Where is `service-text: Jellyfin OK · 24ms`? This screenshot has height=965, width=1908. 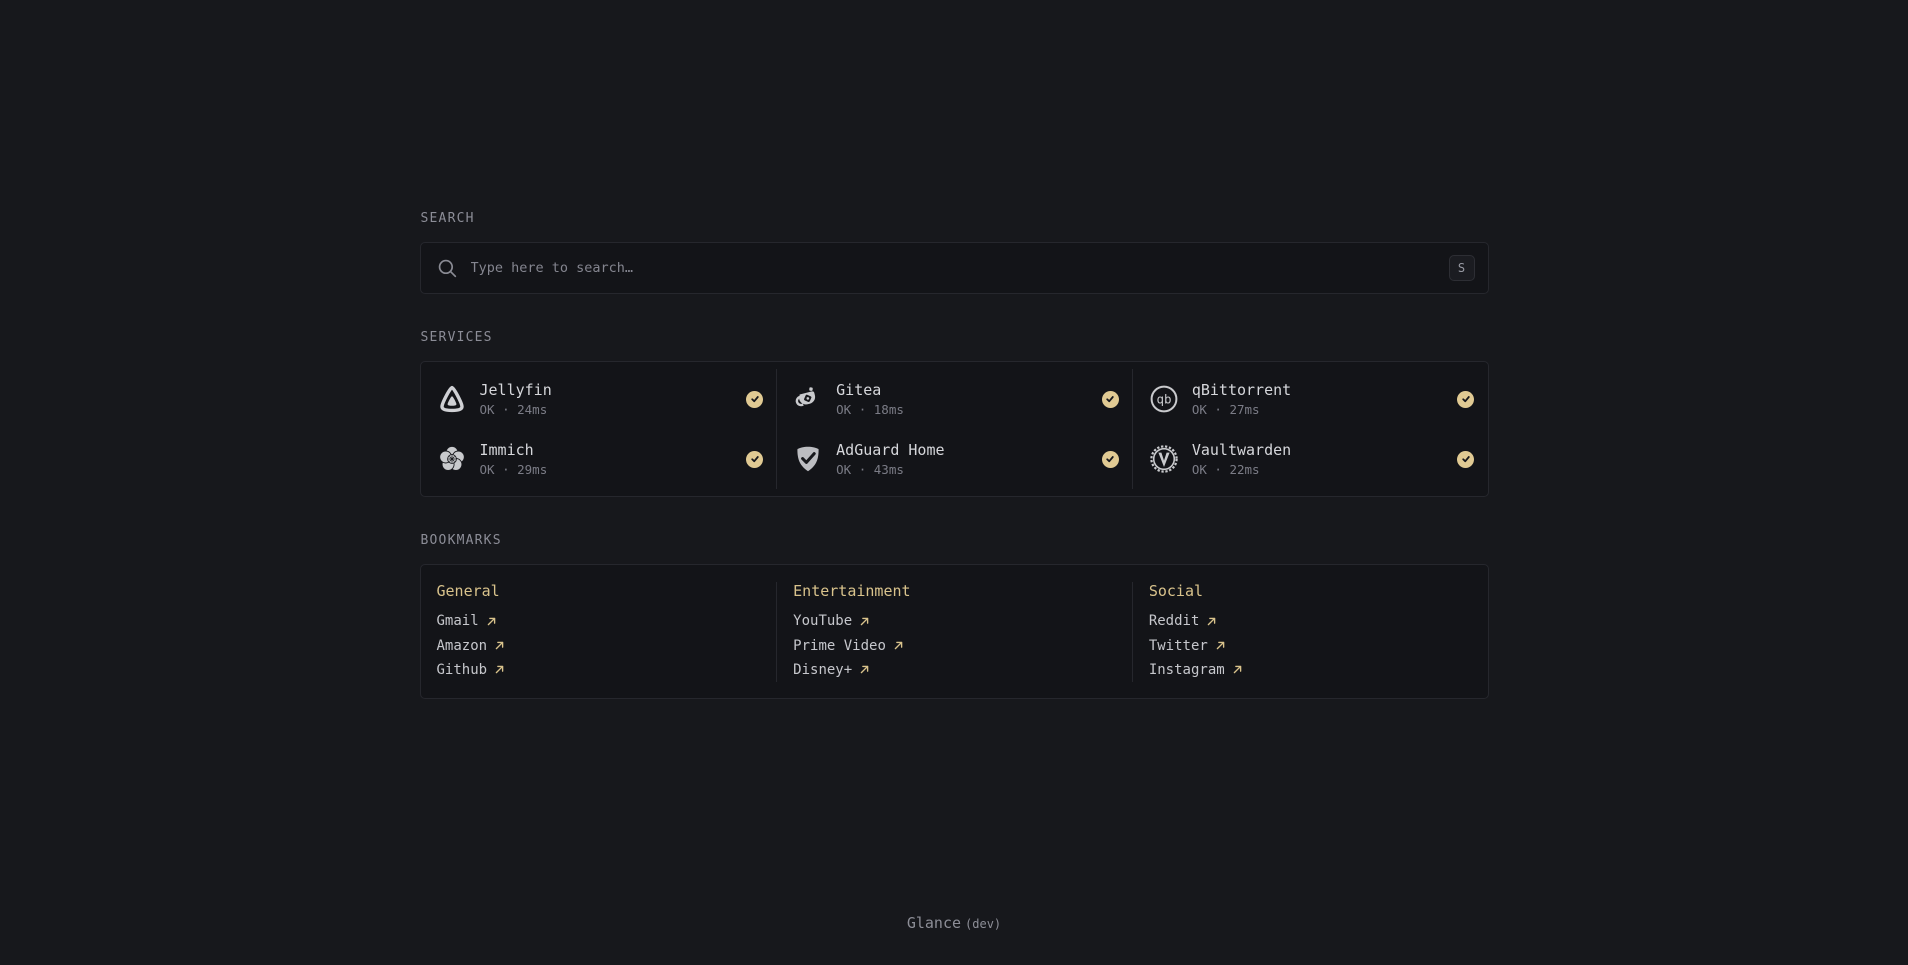 service-text: Jellyfin OK · 24ms is located at coordinates (516, 399).